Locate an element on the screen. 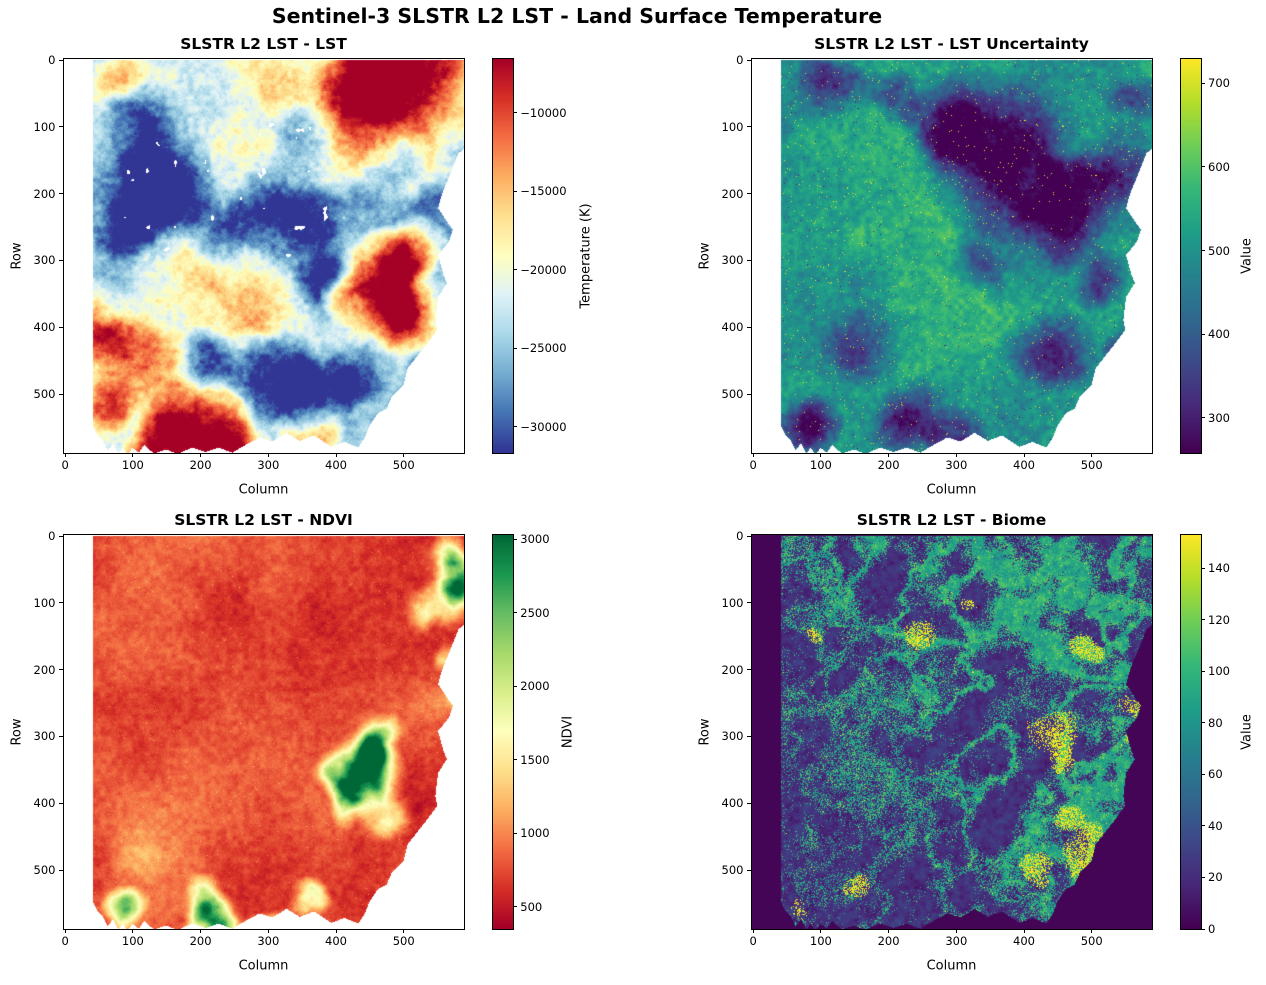 The width and height of the screenshot is (1266, 985). colorbar-tick-label: 2500 is located at coordinates (535, 612).